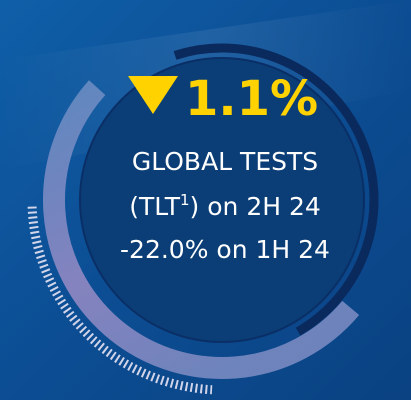 This screenshot has width=411, height=400. I want to click on down-arrow, so click(153, 95).